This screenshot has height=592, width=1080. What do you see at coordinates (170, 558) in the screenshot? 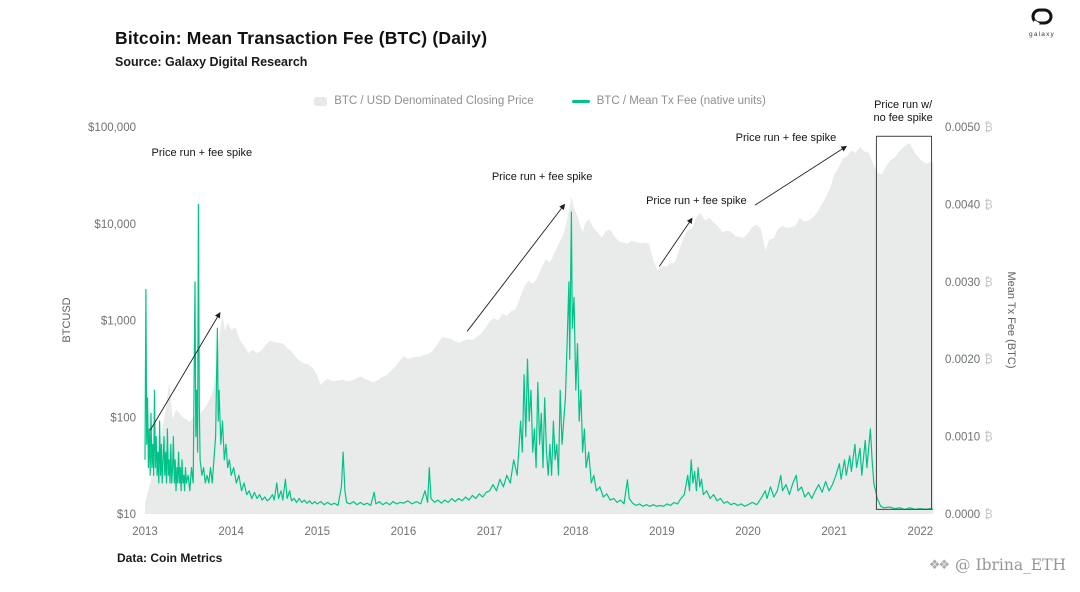
I see `data-source-note: Data: Coin Metrics` at bounding box center [170, 558].